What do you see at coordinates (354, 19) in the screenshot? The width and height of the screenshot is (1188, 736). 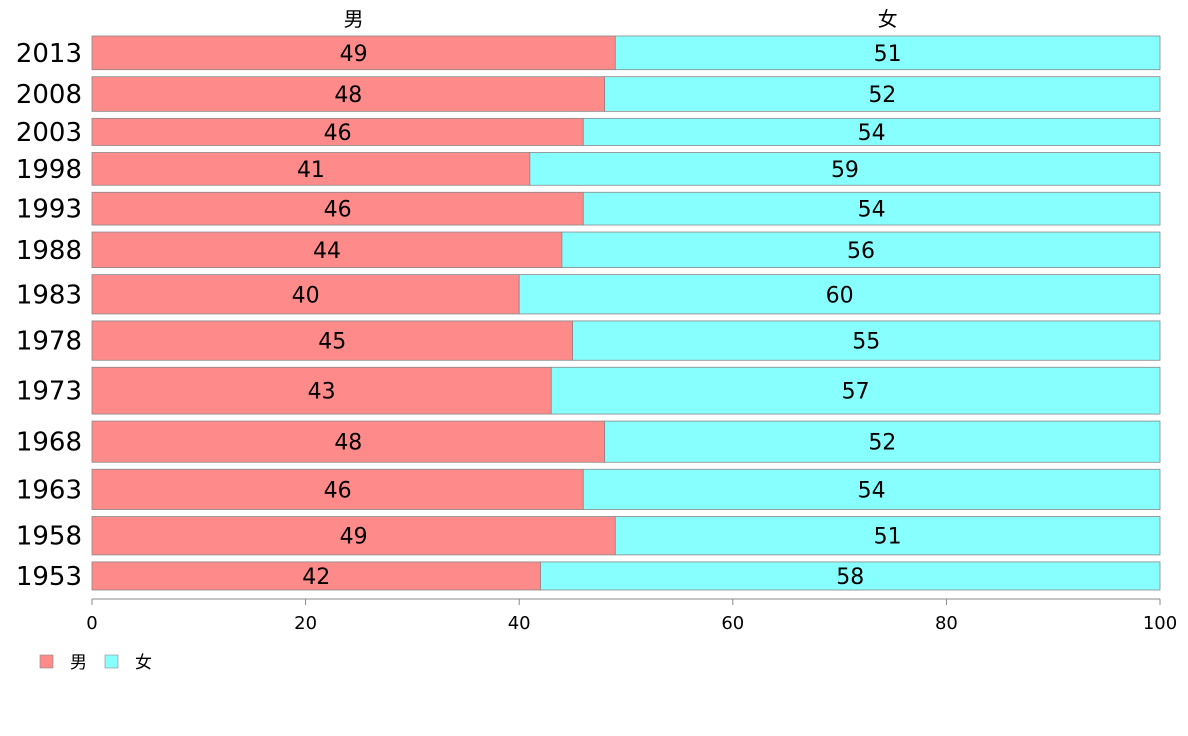 I see `series-header-0: 男` at bounding box center [354, 19].